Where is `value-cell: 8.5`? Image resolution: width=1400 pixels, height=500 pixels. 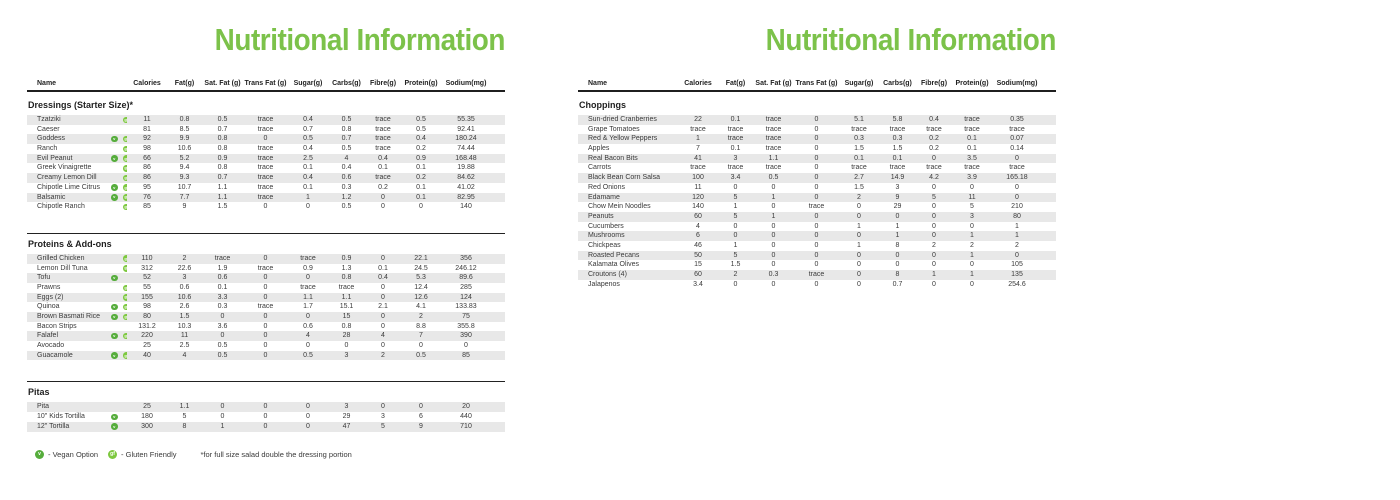
value-cell: 8.5 is located at coordinates (184, 129).